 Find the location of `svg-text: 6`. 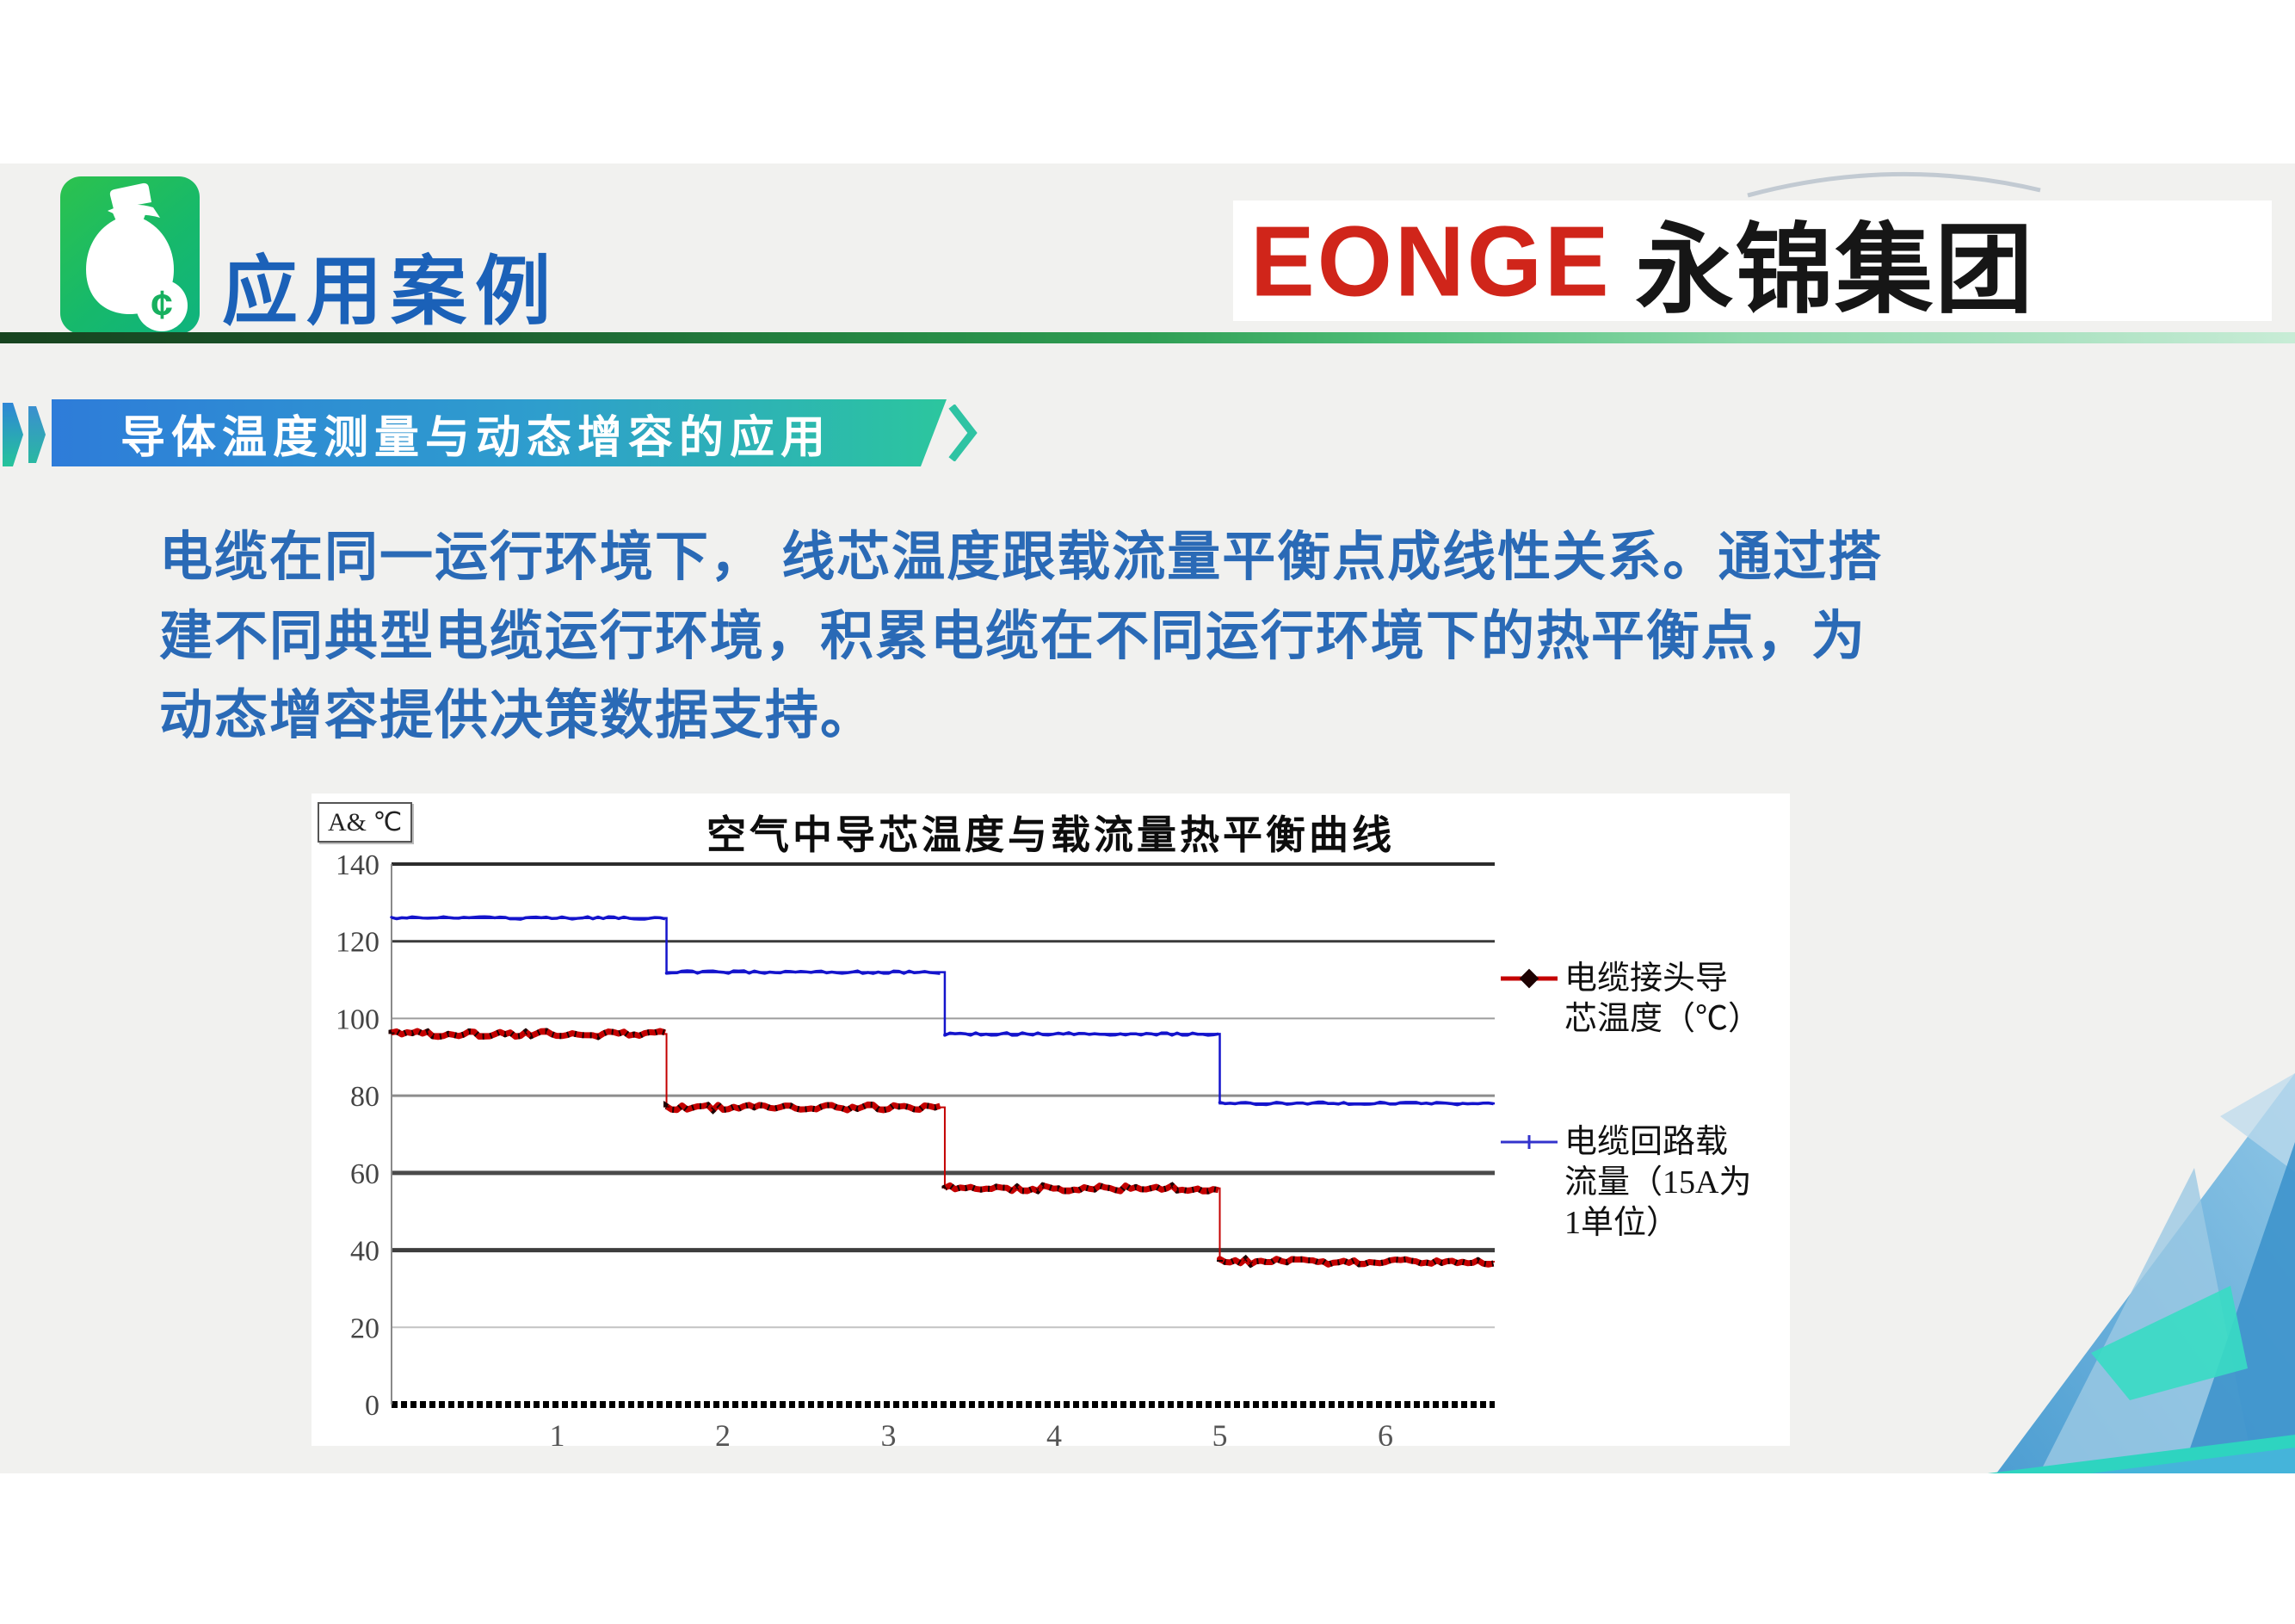

svg-text: 6 is located at coordinates (1386, 1432).